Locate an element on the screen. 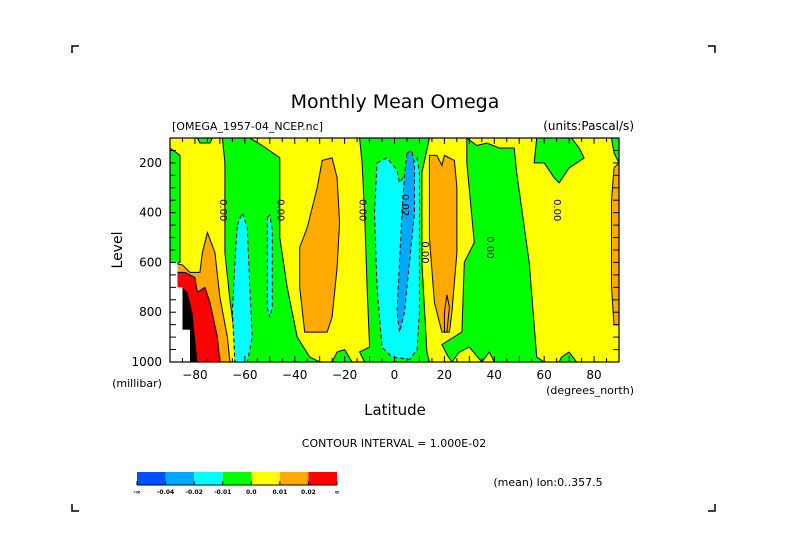 Image resolution: width=789 pixels, height=558 pixels. y-tick-label: 400 is located at coordinates (150, 213).